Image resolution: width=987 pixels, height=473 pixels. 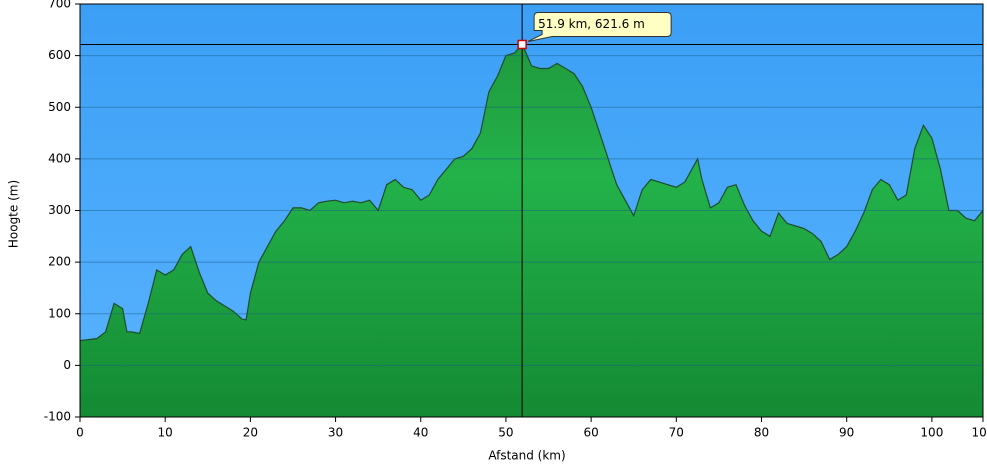 I want to click on crosshair-marker, so click(x=522, y=44).